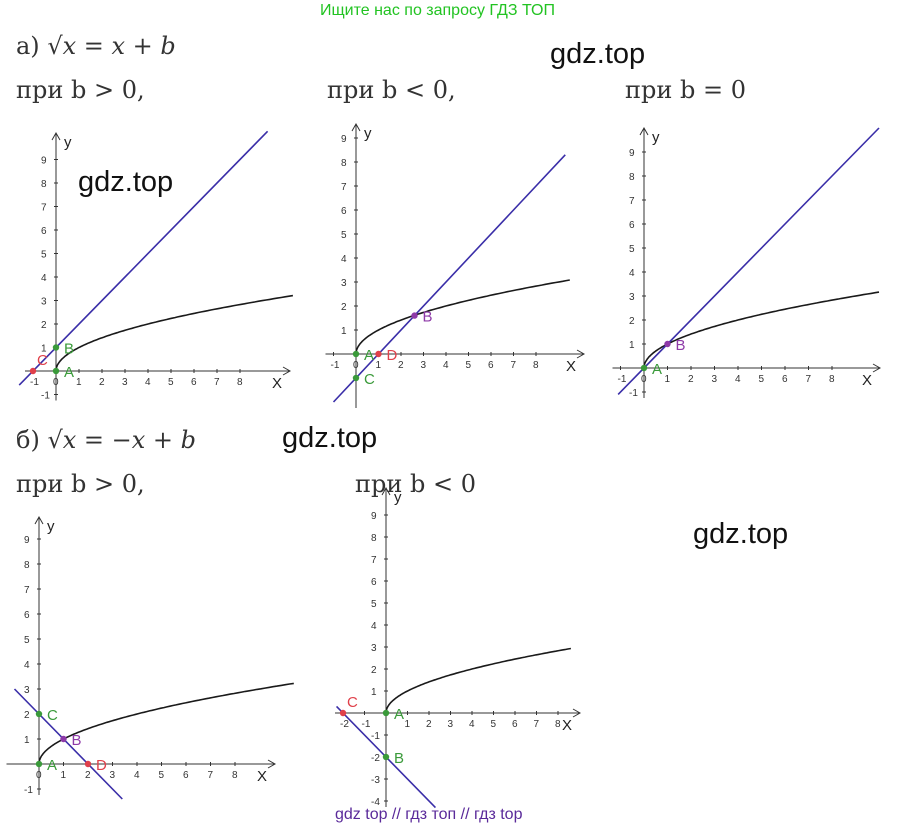 Image resolution: width=900 pixels, height=831 pixels. I want to click on x-tick-label: 7, so click(514, 365).